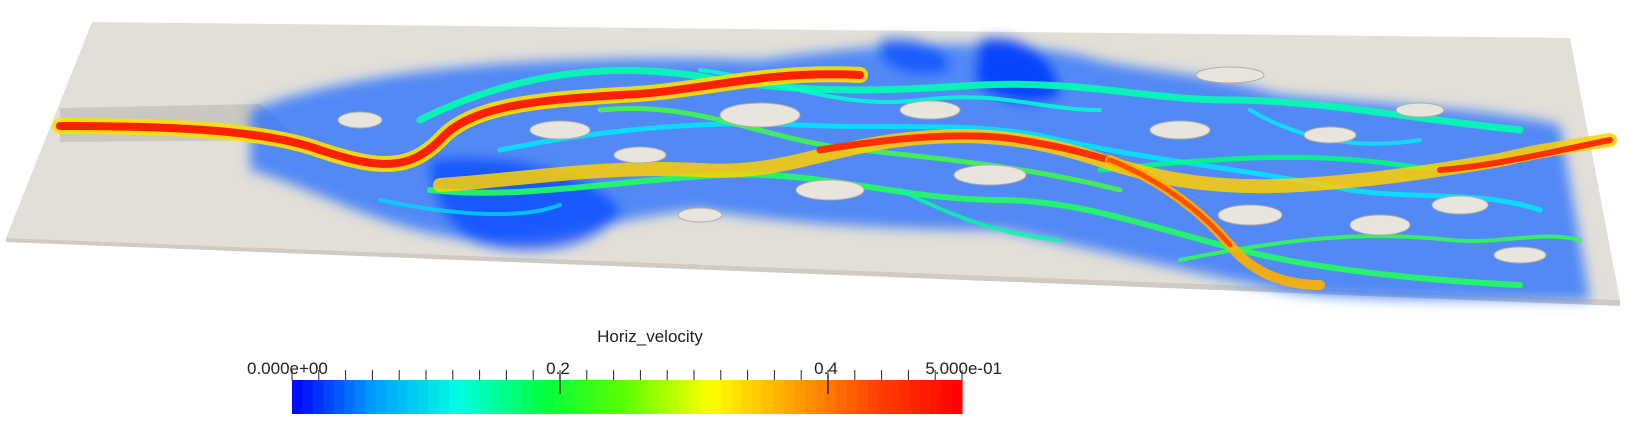 The image size is (1629, 430). What do you see at coordinates (826, 368) in the screenshot?
I see `colorbar-label-0.4: 0.4` at bounding box center [826, 368].